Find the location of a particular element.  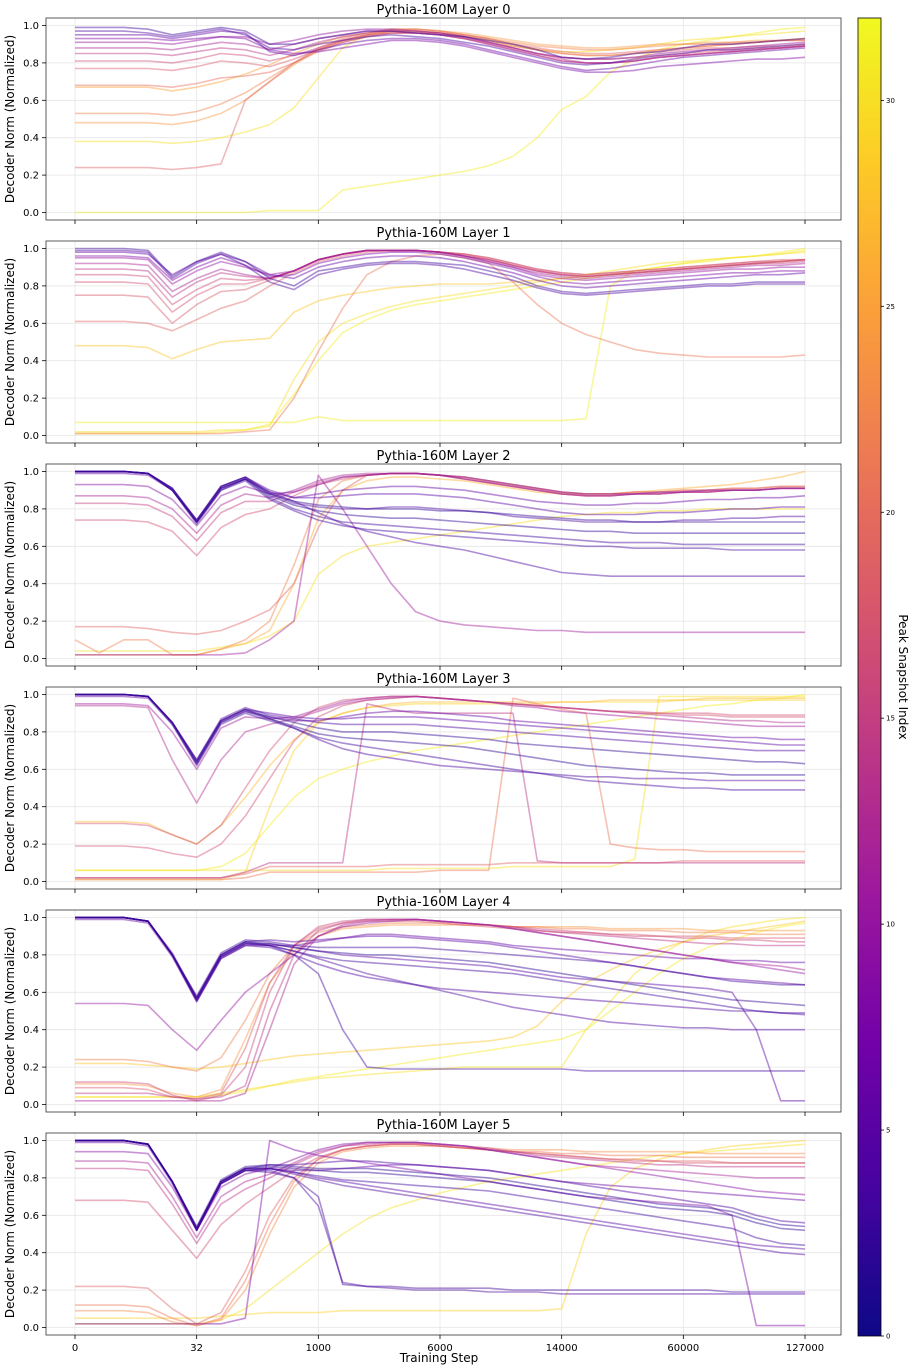

x-tick-label: 14000 is located at coordinates (562, 1348).